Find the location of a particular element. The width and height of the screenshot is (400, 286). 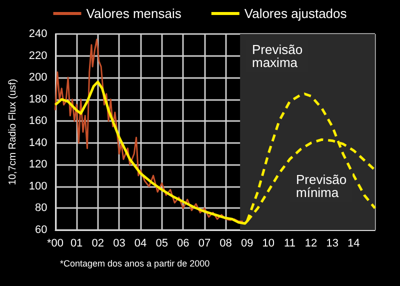

y-tick-label: 120 is located at coordinates (38, 164).